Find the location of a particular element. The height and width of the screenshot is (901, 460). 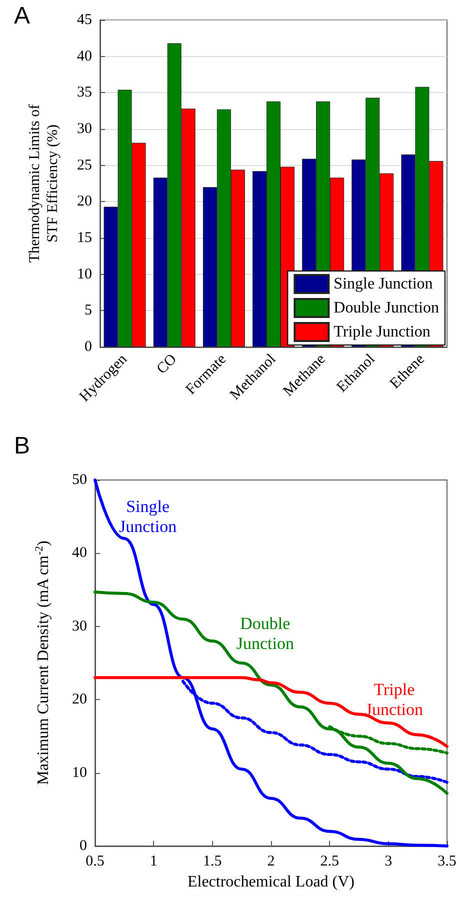

x-tick-label: 2.5 is located at coordinates (330, 862).